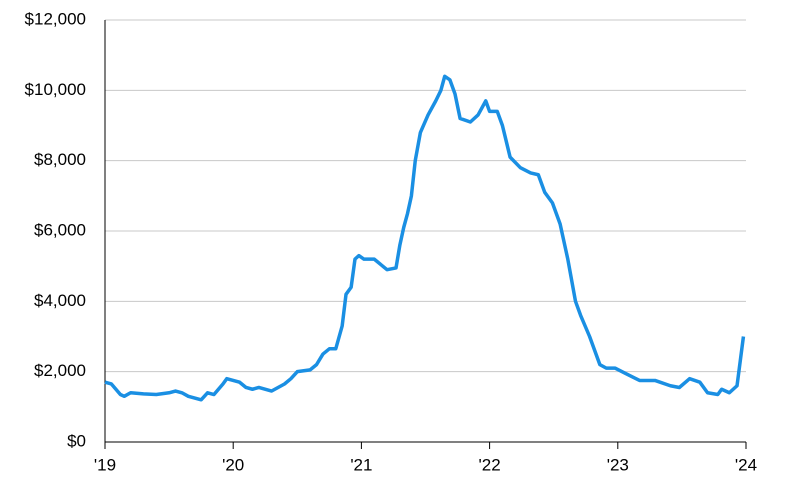 This screenshot has width=787, height=494. Describe the element at coordinates (60, 229) in the screenshot. I see `y-tick-label: $6,000` at that location.